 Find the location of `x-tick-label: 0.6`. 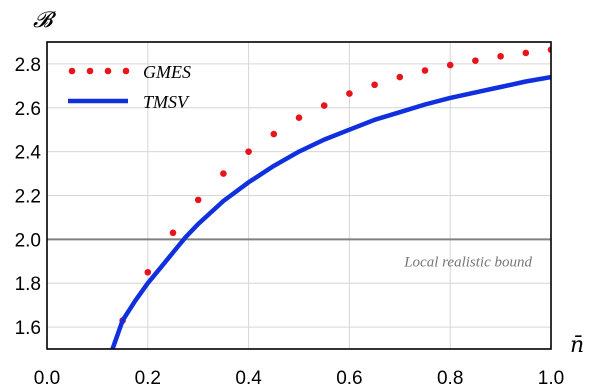

x-tick-label: 0.6 is located at coordinates (349, 378).